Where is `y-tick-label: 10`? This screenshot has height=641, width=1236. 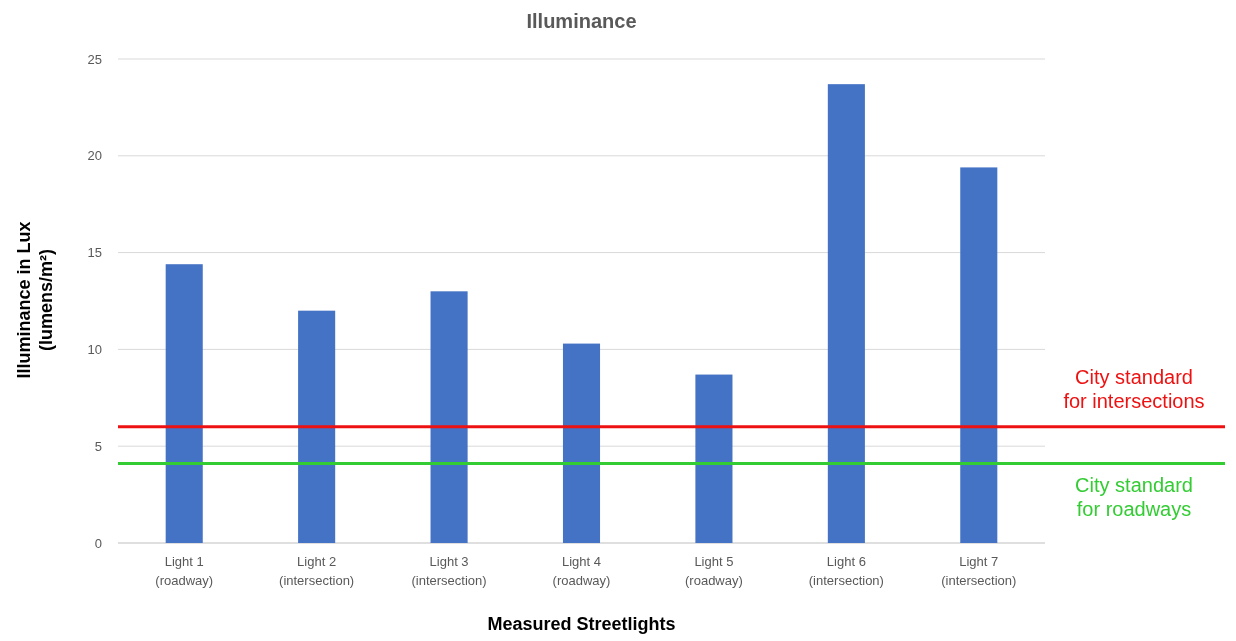
y-tick-label: 10 is located at coordinates (94, 349).